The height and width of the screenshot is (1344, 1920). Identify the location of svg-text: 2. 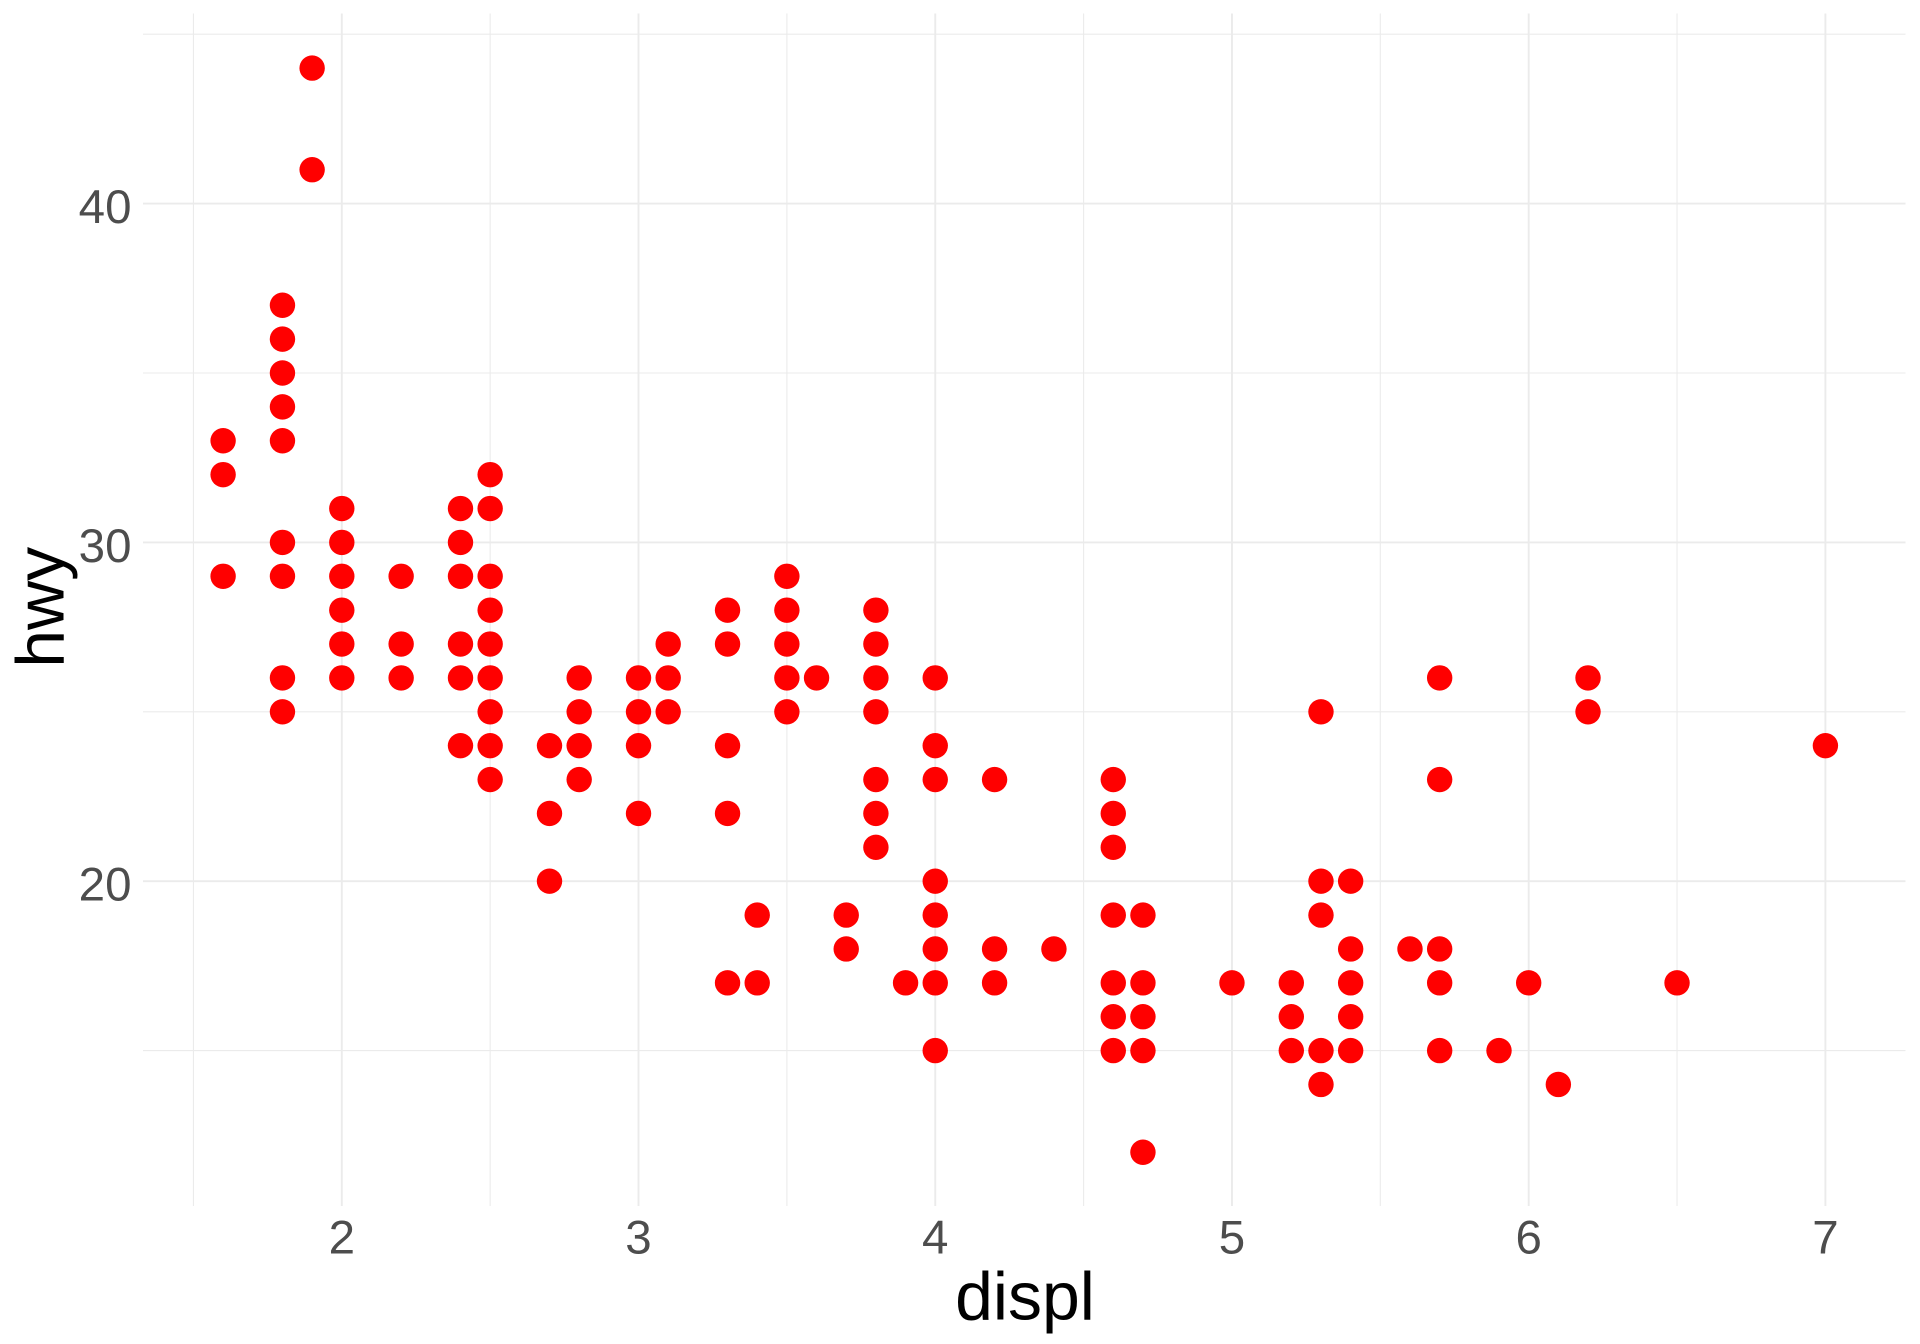
(342, 1238).